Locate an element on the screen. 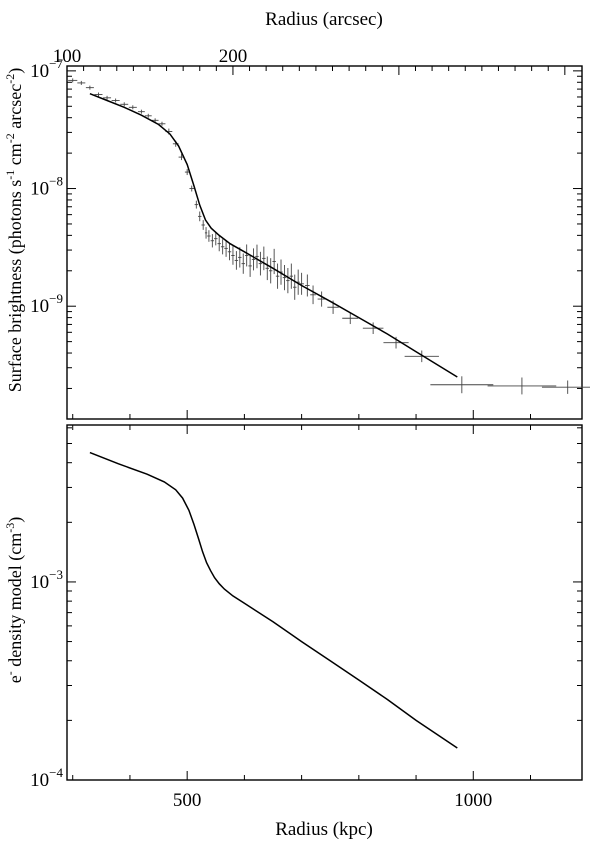 This screenshot has height=846, width=590. y-tick-label: 10⁻³ is located at coordinates (46, 580).